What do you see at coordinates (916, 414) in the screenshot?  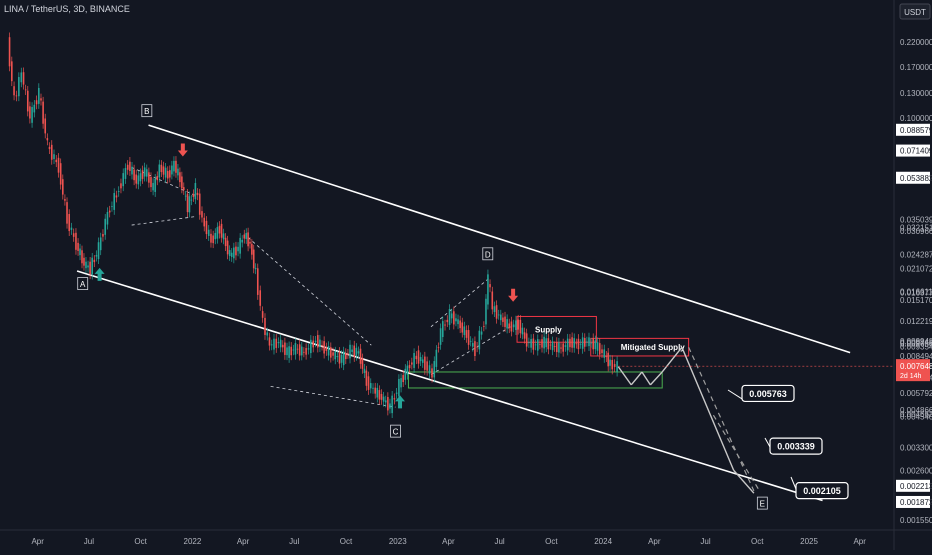 I see `y-tick-label: 0.004662` at bounding box center [916, 414].